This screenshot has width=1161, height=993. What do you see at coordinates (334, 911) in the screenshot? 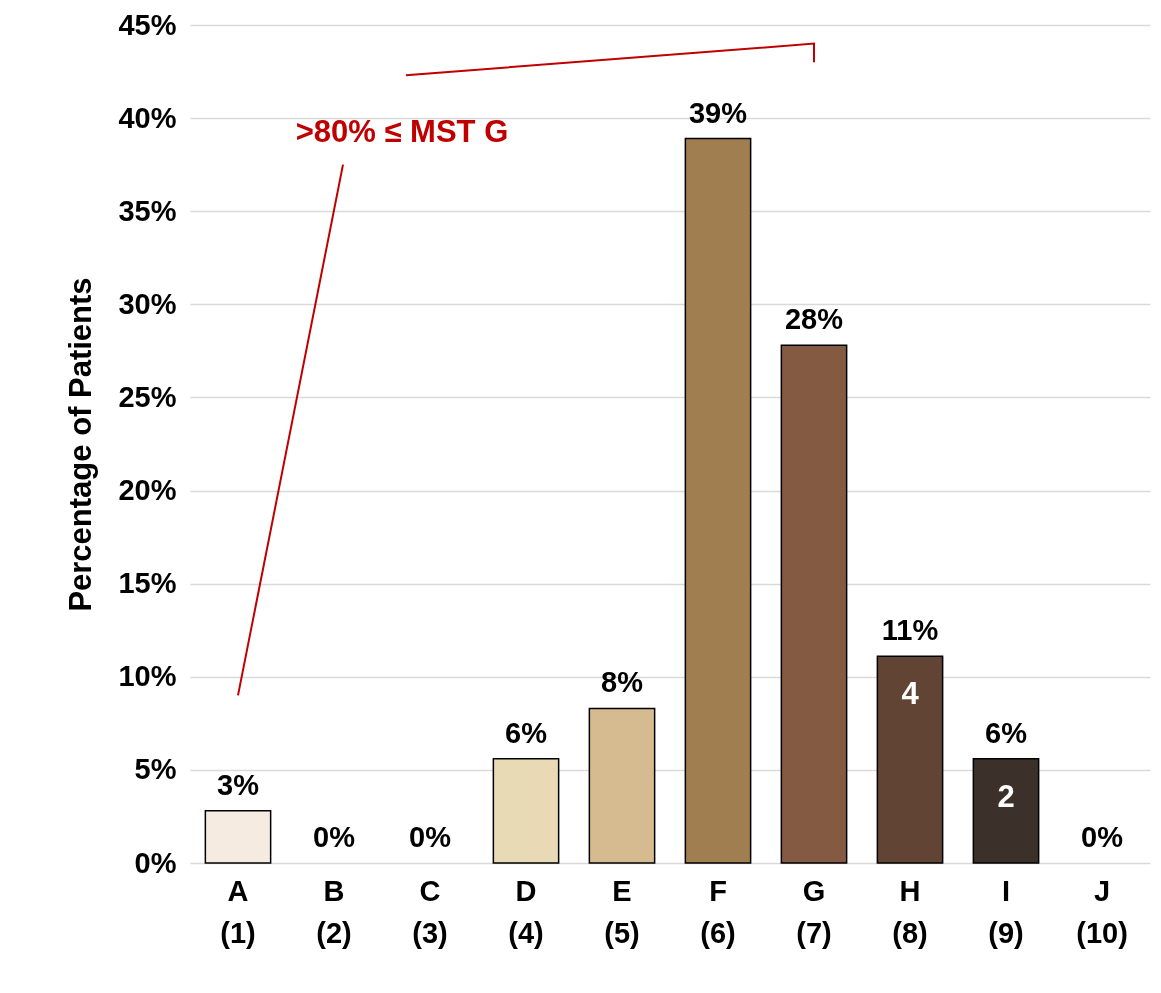
I see `x-tick-label: B (2)` at bounding box center [334, 911].